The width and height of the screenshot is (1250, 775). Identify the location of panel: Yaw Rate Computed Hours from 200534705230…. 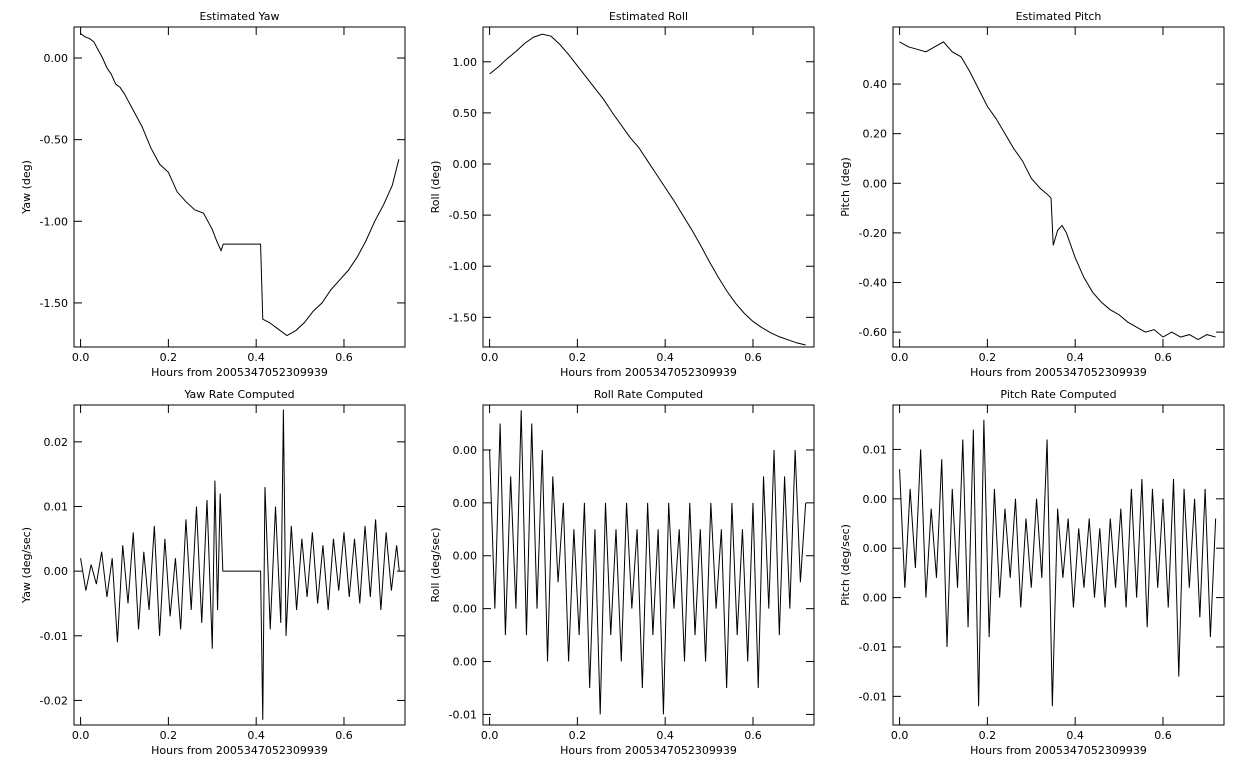
(213, 572).